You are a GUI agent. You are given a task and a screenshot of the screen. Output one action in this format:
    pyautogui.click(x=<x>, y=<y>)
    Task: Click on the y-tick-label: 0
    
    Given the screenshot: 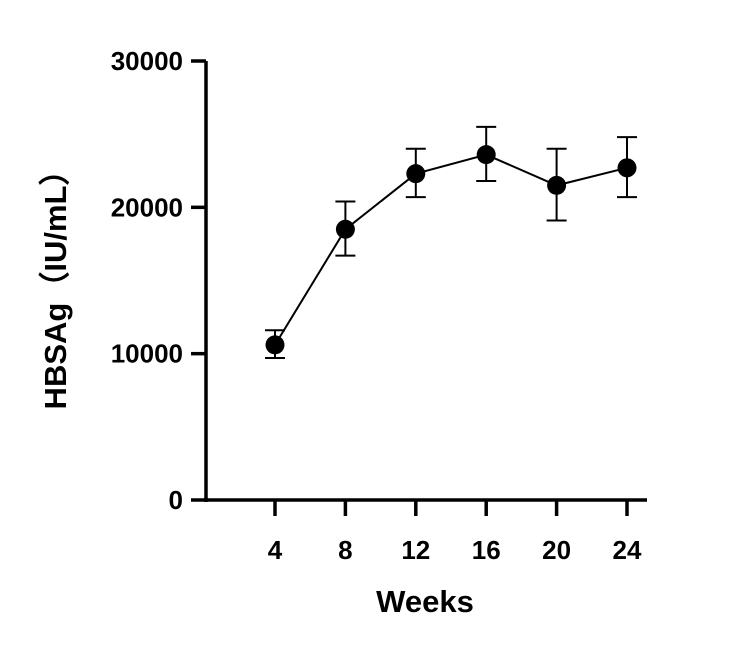 What is the action you would take?
    pyautogui.click(x=176, y=500)
    